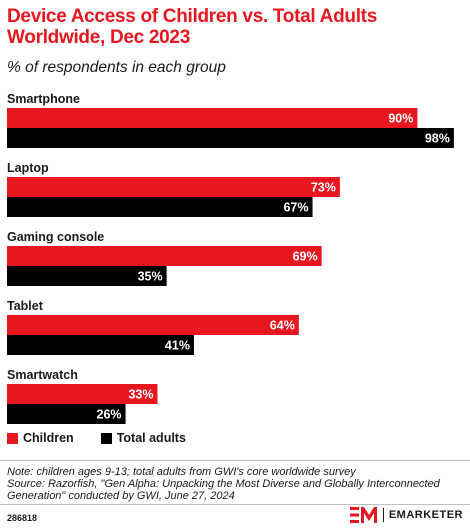 This screenshot has height=529, width=470. I want to click on value-label-adults-gaming-console: 35%, so click(150, 277).